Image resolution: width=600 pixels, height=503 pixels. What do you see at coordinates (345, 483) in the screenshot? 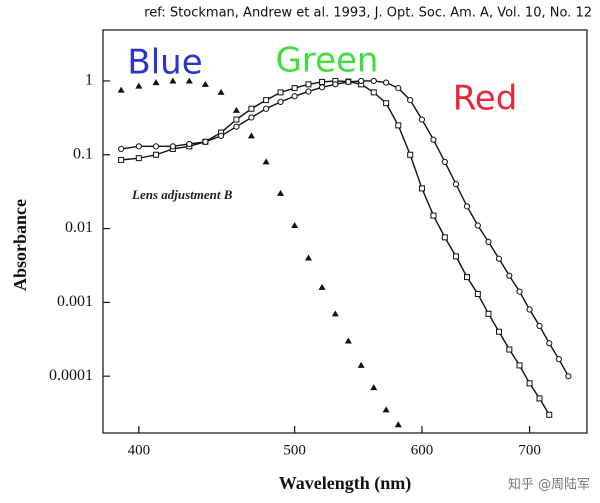
I see `x-axis-label: Wavelength (nm)` at bounding box center [345, 483].